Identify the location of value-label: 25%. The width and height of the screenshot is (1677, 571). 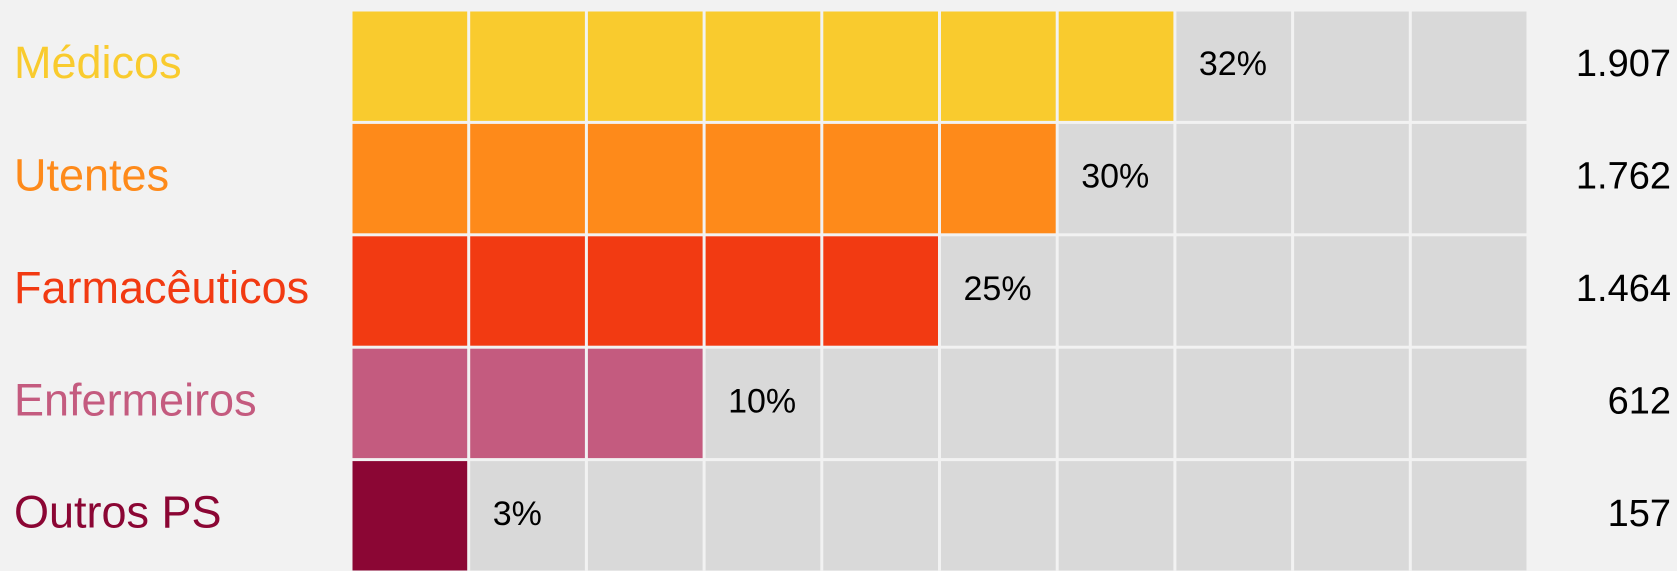
(998, 289).